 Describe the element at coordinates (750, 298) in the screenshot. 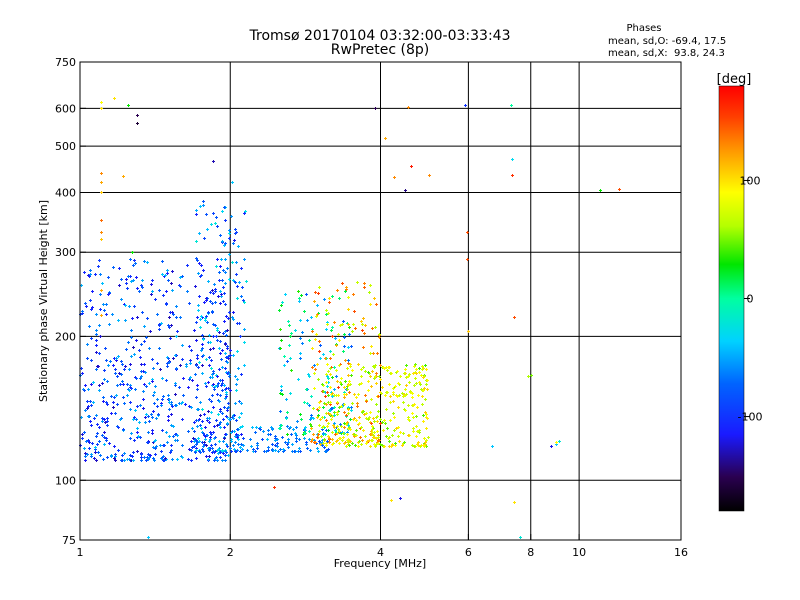

I see `colorbar-ticks: 100 0 -100` at that location.